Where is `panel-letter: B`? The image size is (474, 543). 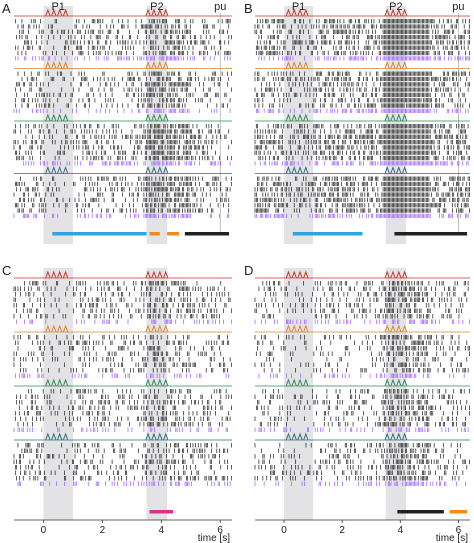 panel-letter: B is located at coordinates (248, 8).